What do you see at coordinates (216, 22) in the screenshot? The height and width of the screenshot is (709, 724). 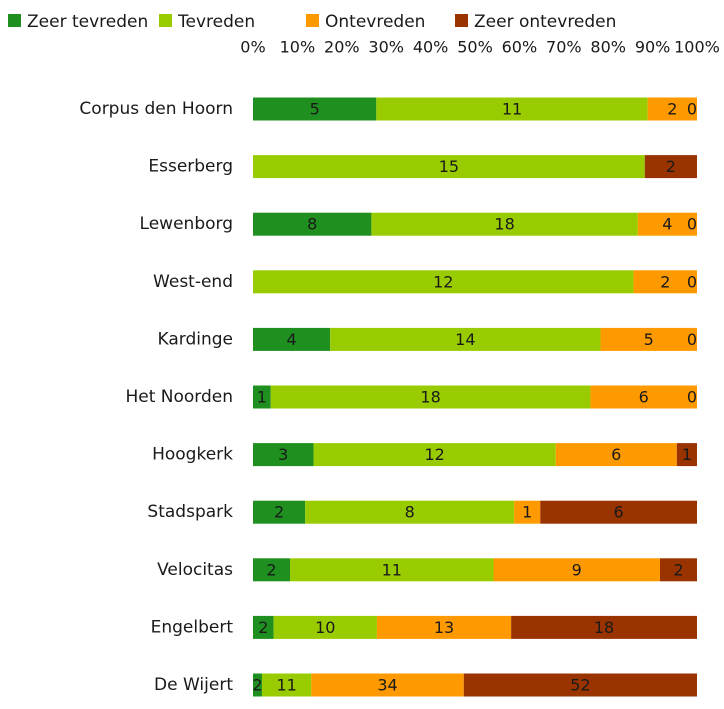 I see `legend-label: Tevreden` at bounding box center [216, 22].